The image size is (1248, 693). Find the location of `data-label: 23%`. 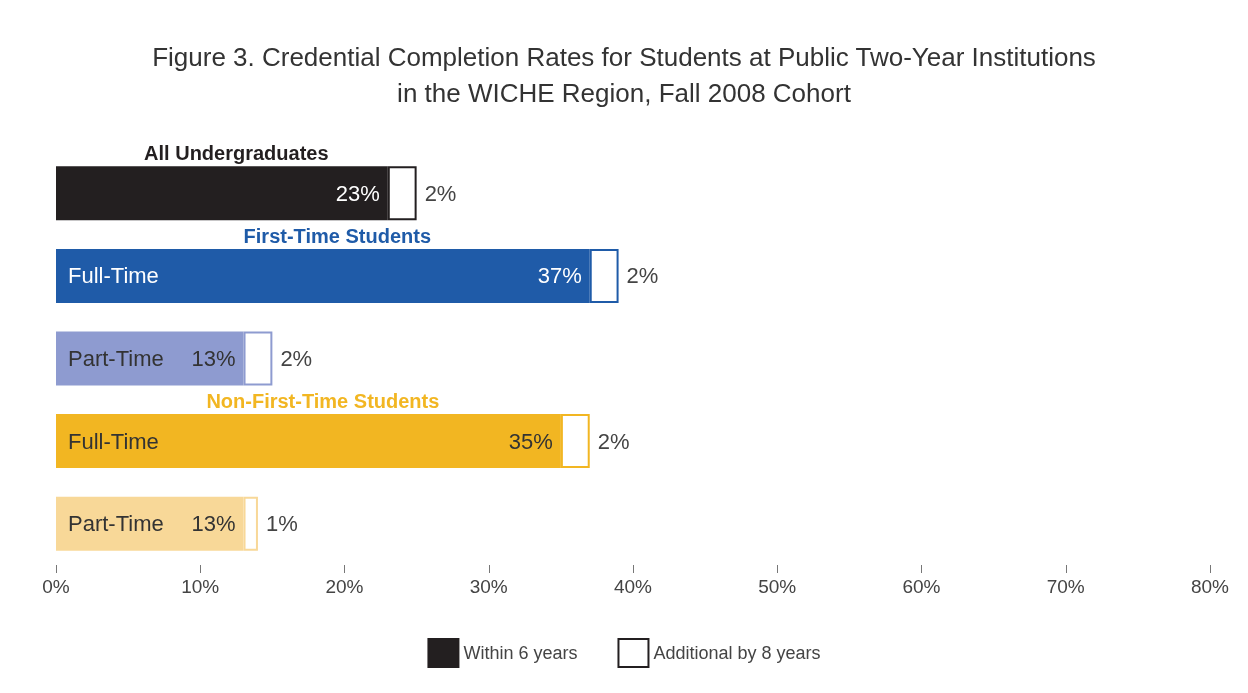

data-label: 23% is located at coordinates (357, 193).